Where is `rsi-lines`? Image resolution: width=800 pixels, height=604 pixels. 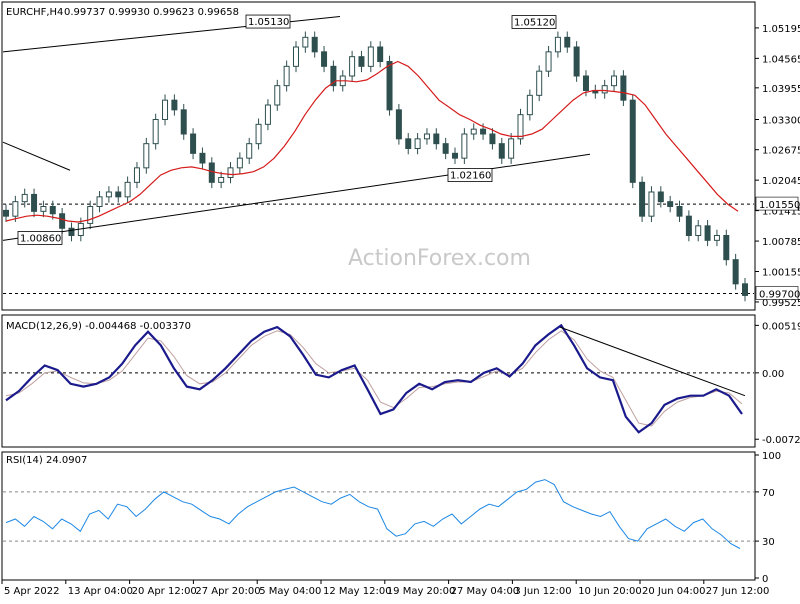 rsi-lines is located at coordinates (378, 514).